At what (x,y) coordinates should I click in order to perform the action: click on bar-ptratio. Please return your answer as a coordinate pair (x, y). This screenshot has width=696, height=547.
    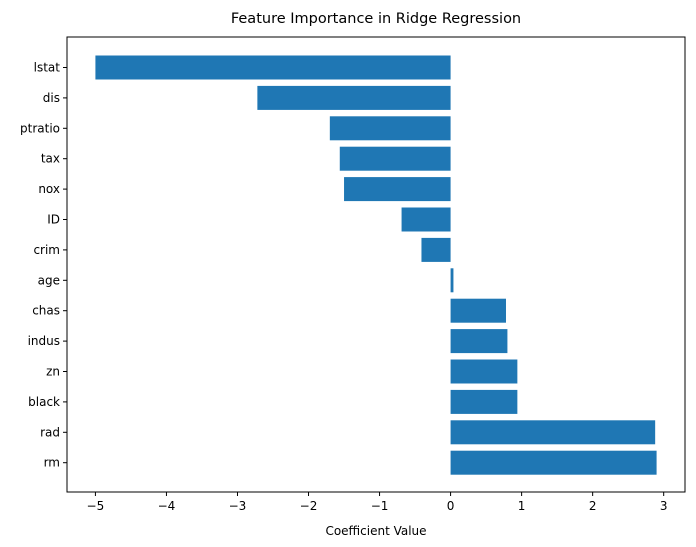
    Looking at the image, I should click on (390, 128).